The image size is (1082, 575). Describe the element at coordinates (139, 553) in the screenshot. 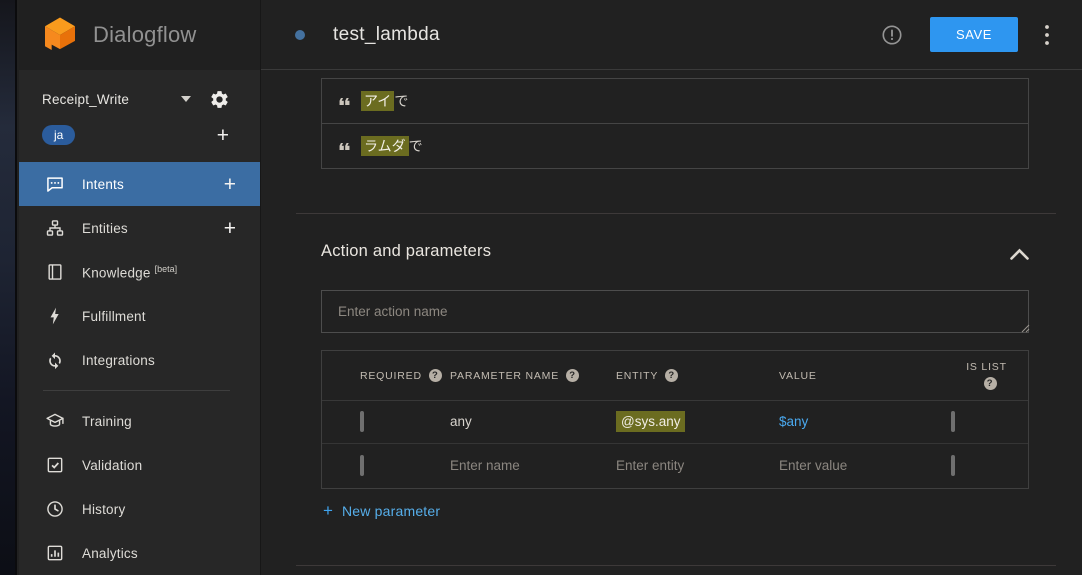

I see `sidebar-item-analytics: Analytics` at that location.